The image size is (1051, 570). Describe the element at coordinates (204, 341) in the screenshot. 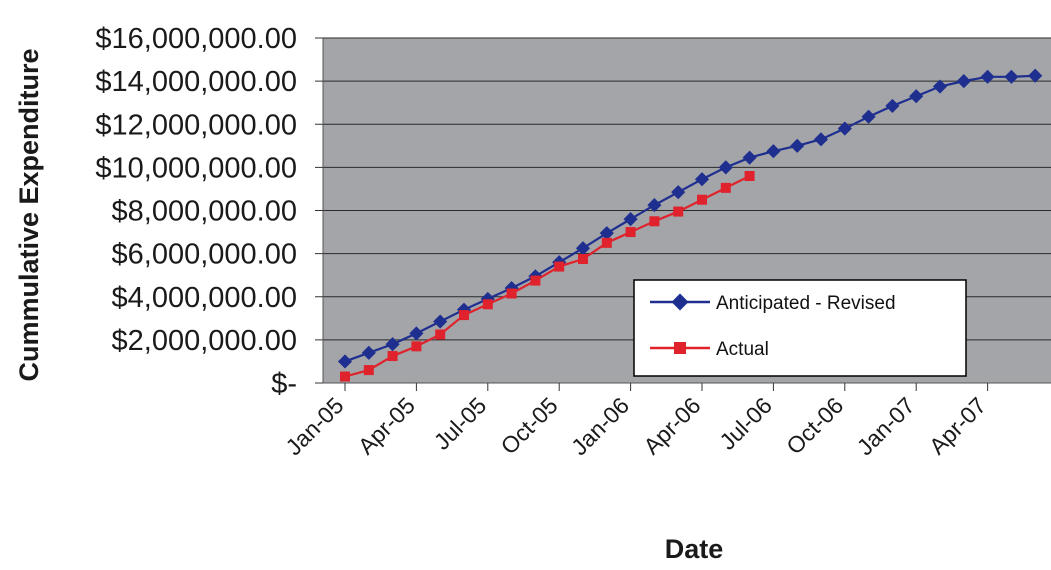

I see `y-tick-label: $2,000,000.00` at that location.